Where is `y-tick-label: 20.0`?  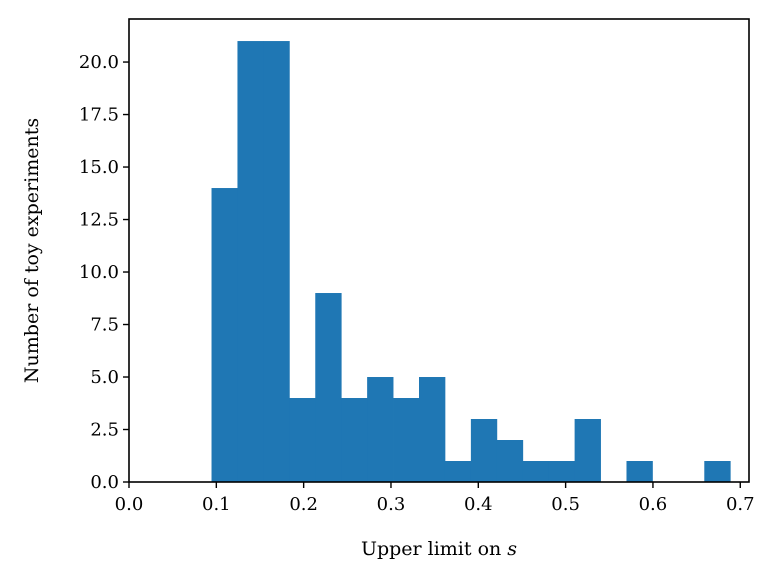
y-tick-label: 20.0 is located at coordinates (99, 62).